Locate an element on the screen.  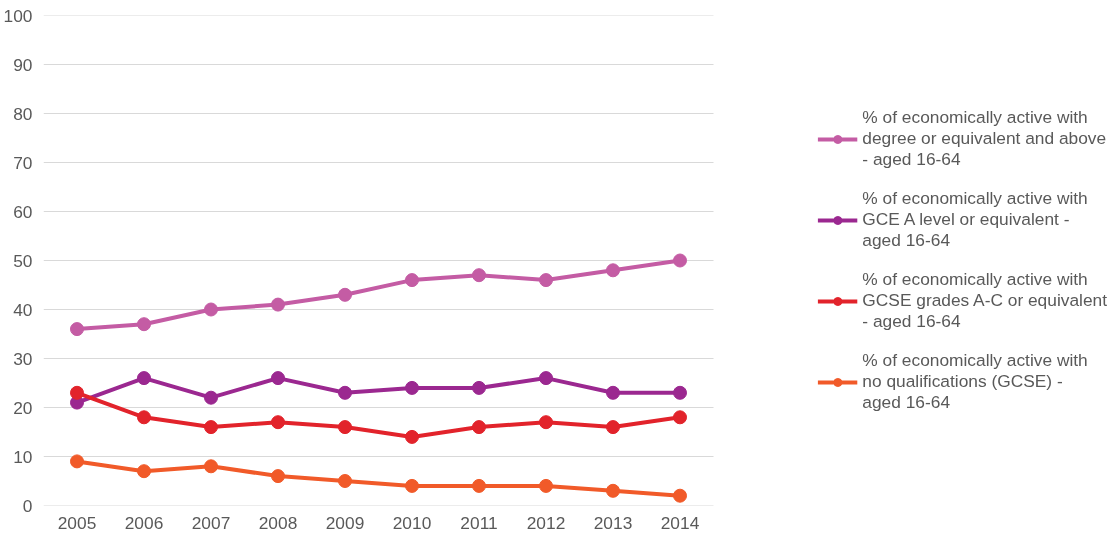
legend-label: % of economically active with GCSE grades A-C or equivalent - aged 16-64 is located at coordinates (984, 300).